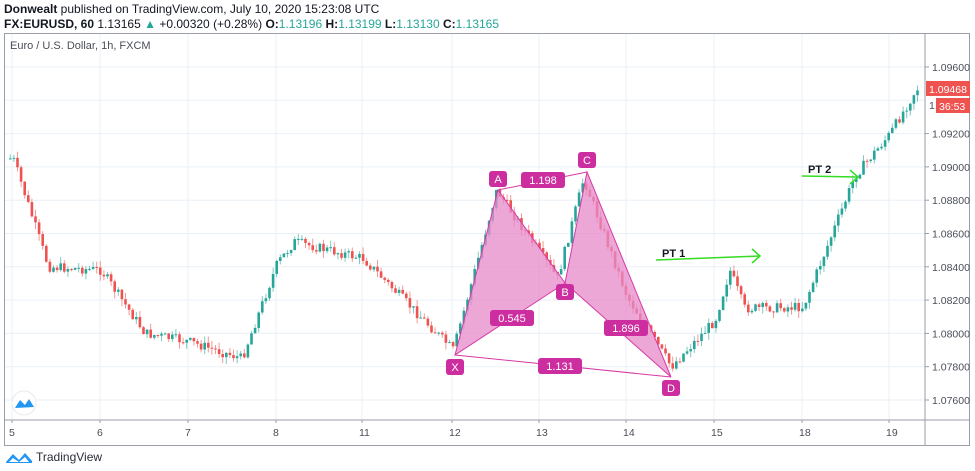  Describe the element at coordinates (951, 368) in the screenshot. I see `price-tick-label: 1.07800` at that location.